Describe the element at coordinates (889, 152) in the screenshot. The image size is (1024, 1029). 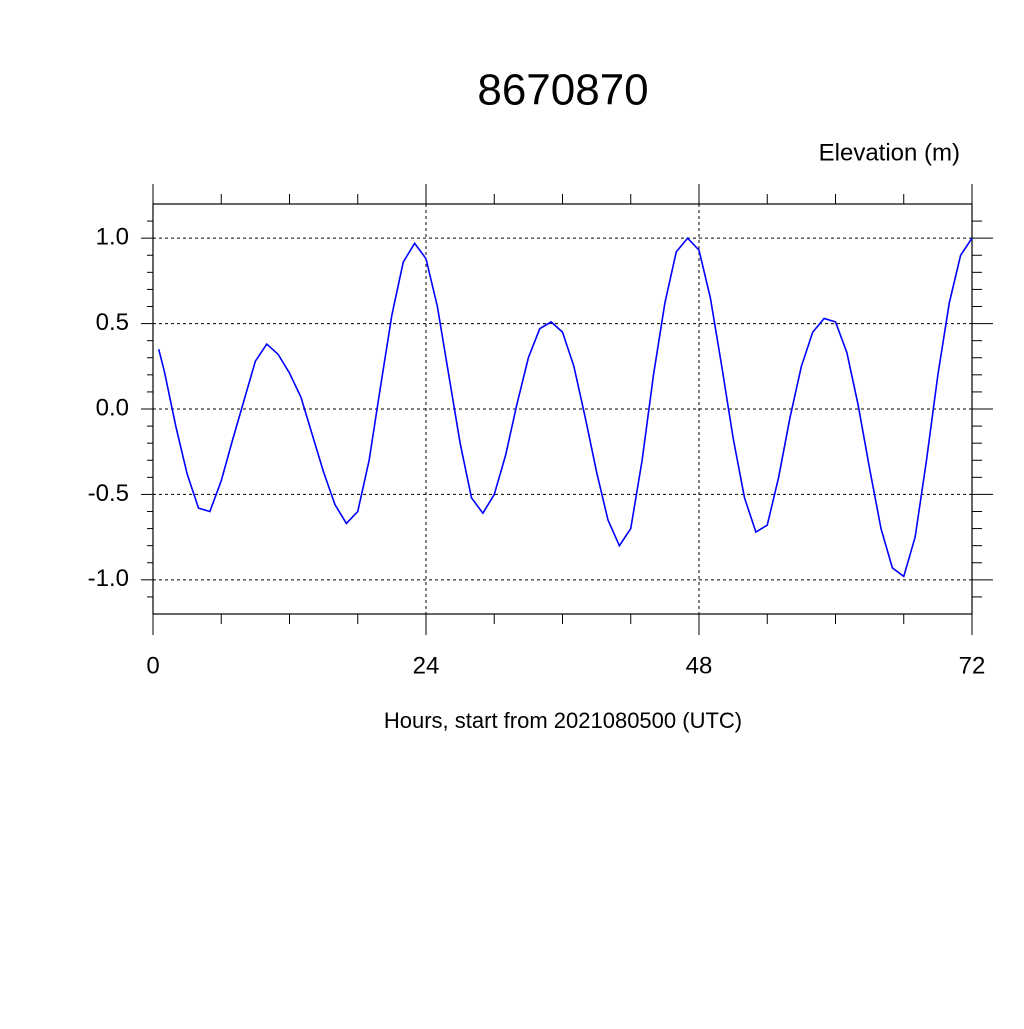
I see `y-axis-title: Elevation (m)` at that location.